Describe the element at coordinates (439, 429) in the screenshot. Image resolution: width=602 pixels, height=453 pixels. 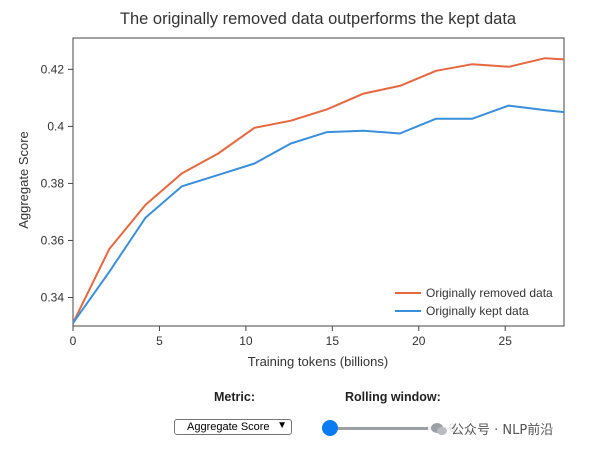
I see `wechat-icon` at that location.